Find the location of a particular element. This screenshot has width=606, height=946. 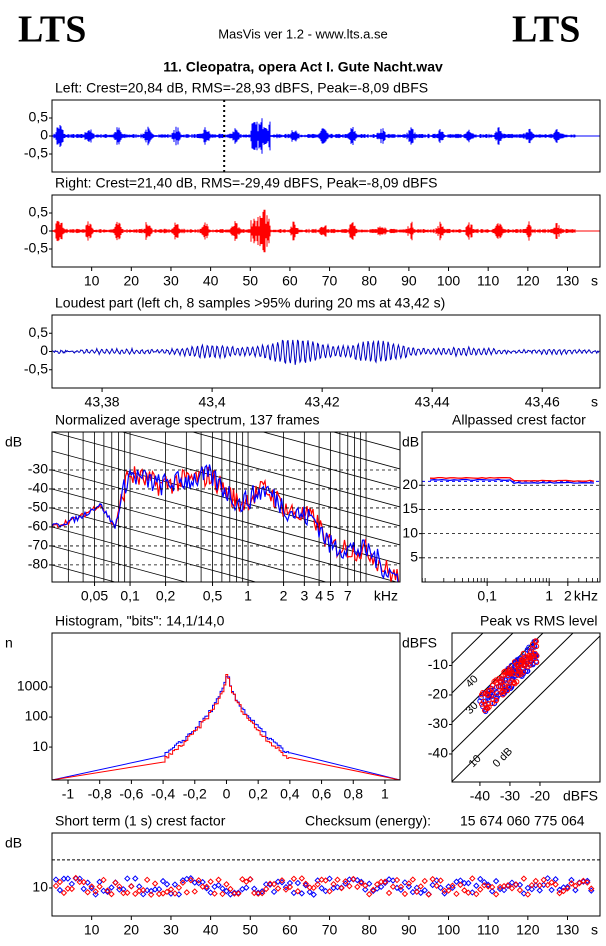

crest-curve is located at coordinates (512, 481).